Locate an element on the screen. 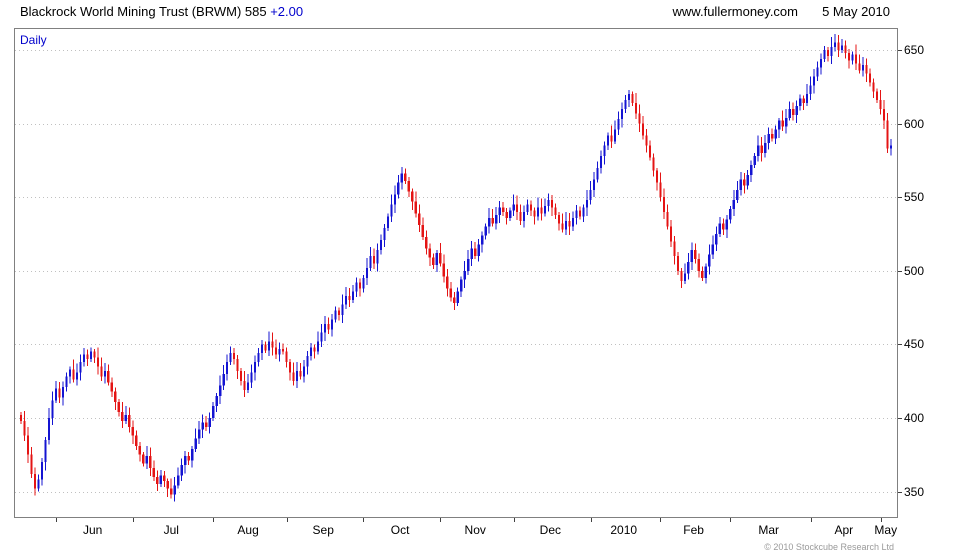  date-text: 5 May 2010 is located at coordinates (856, 11).